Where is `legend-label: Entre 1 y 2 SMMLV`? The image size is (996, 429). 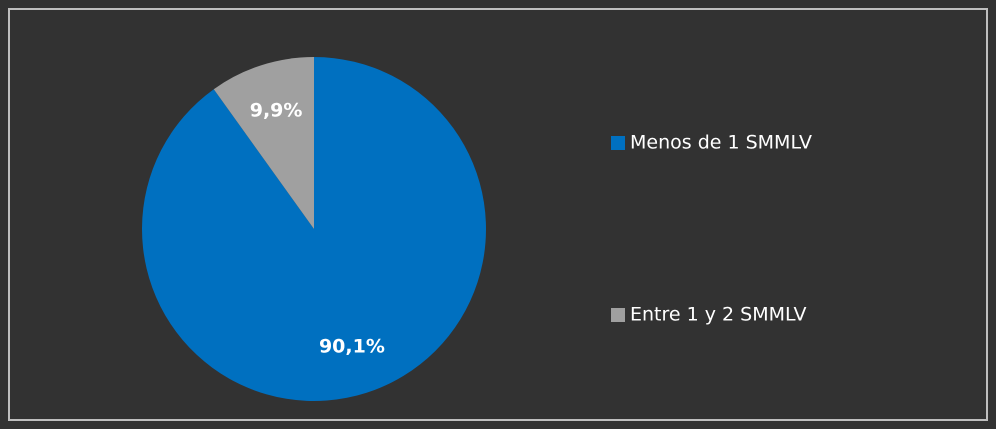 legend-label: Entre 1 y 2 SMMLV is located at coordinates (718, 315).